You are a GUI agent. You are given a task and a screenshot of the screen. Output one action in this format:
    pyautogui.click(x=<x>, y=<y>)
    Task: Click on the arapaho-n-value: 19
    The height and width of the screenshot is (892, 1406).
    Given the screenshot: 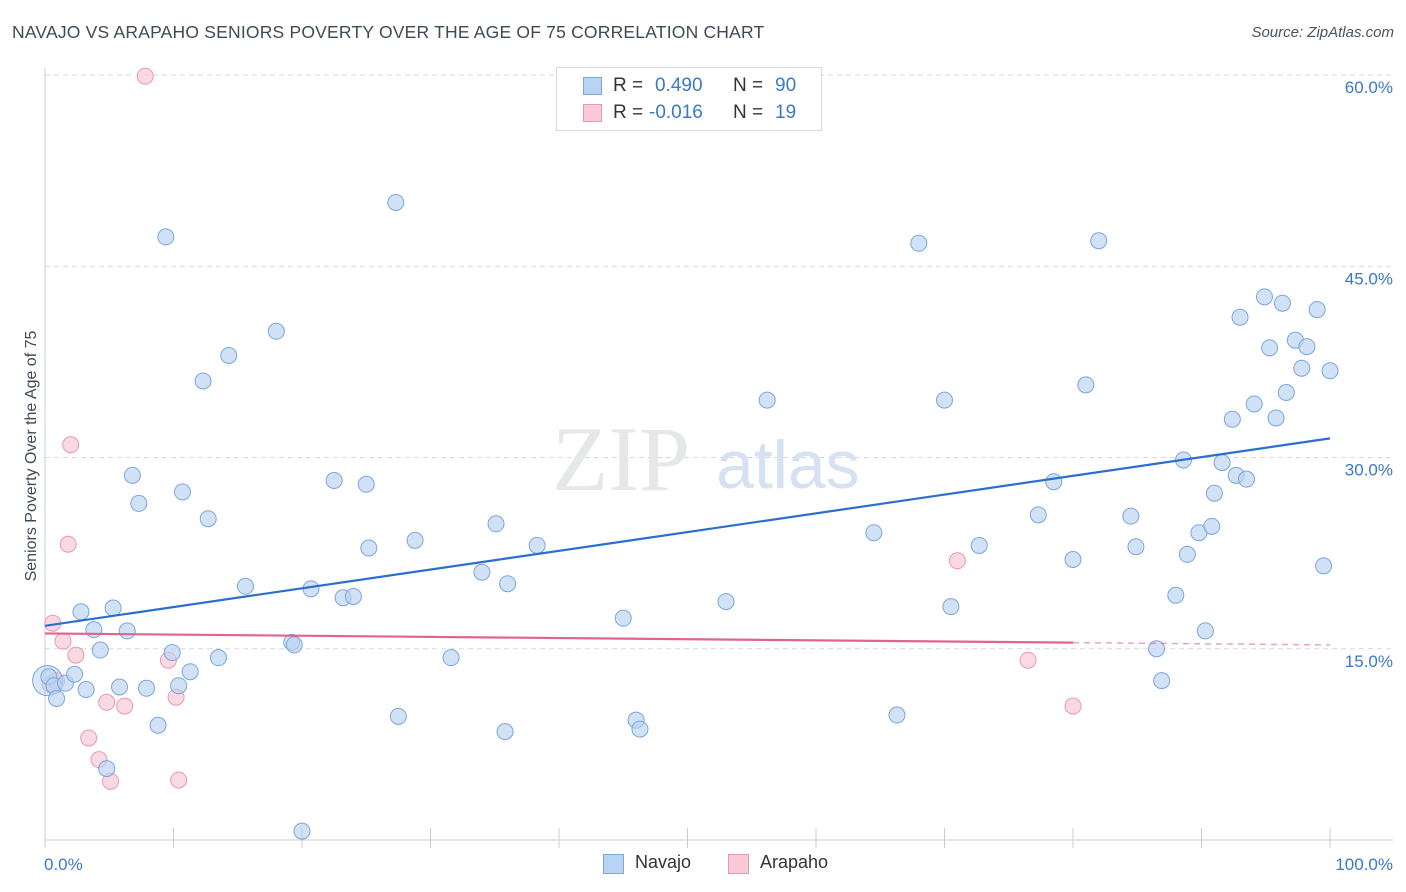 What is the action you would take?
    pyautogui.click(x=786, y=112)
    